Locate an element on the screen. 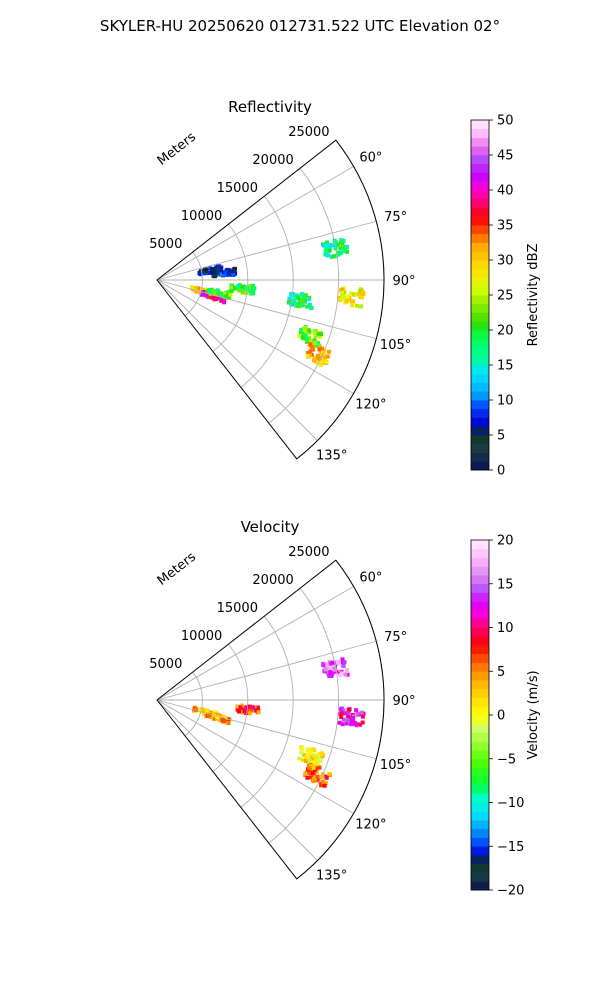 This screenshot has height=1000, width=600. range-tick-label: 20000 is located at coordinates (272, 160).